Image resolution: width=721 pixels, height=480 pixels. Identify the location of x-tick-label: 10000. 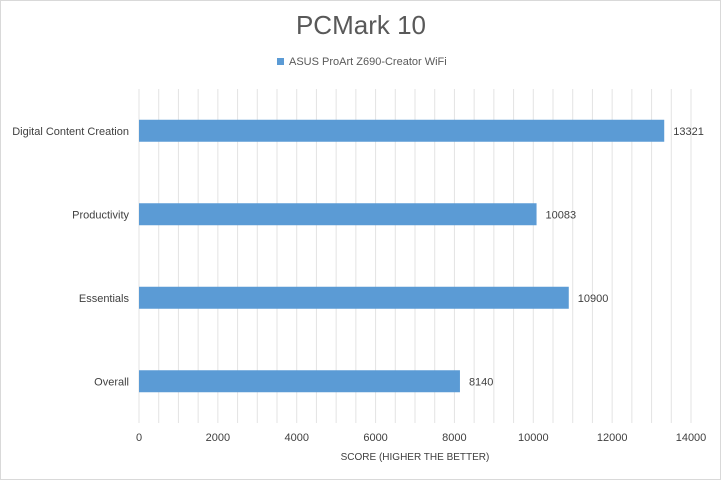
(533, 438).